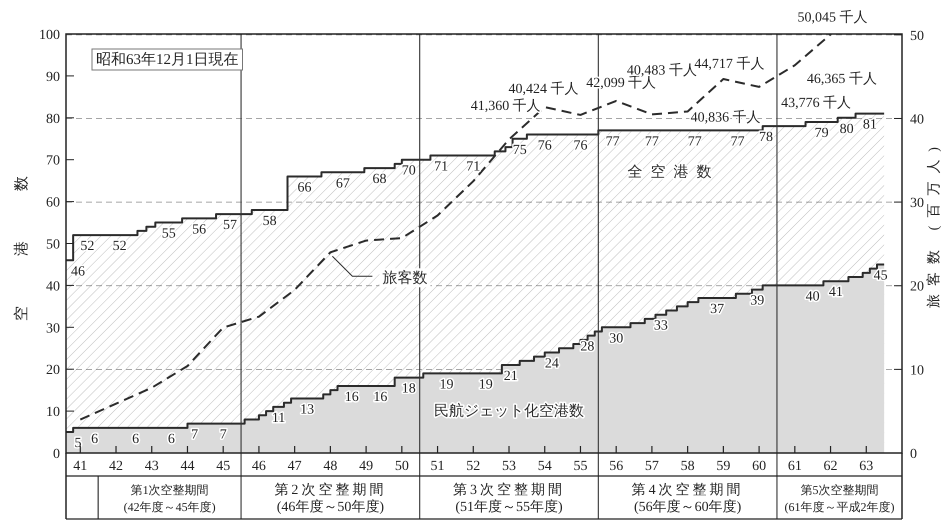  Describe the element at coordinates (835, 292) in the screenshot. I see `data-label: 41` at that location.